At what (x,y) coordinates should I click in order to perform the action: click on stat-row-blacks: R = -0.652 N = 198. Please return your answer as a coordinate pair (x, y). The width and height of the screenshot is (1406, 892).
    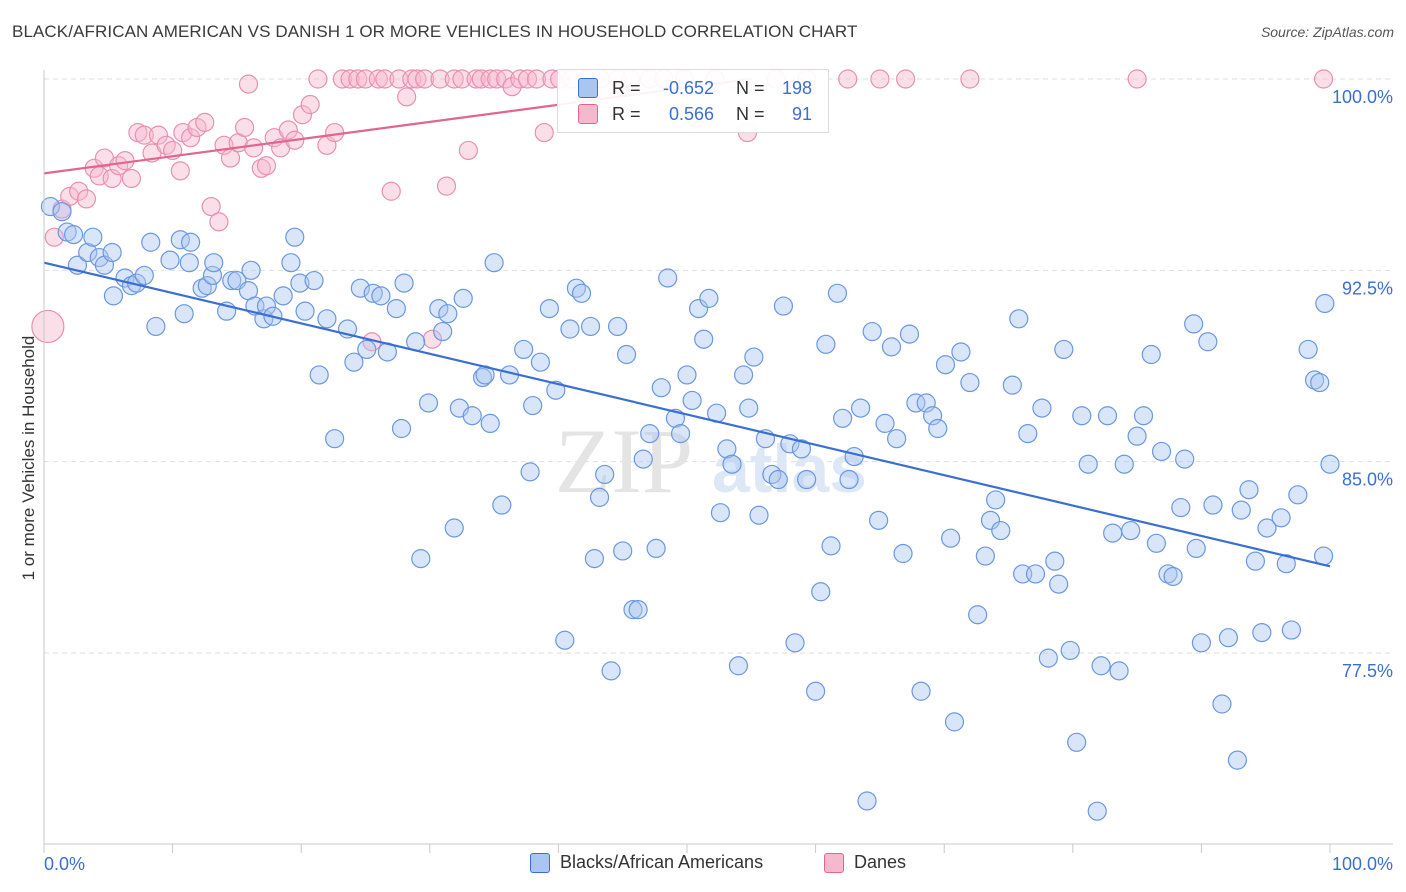
    Looking at the image, I should click on (695, 88).